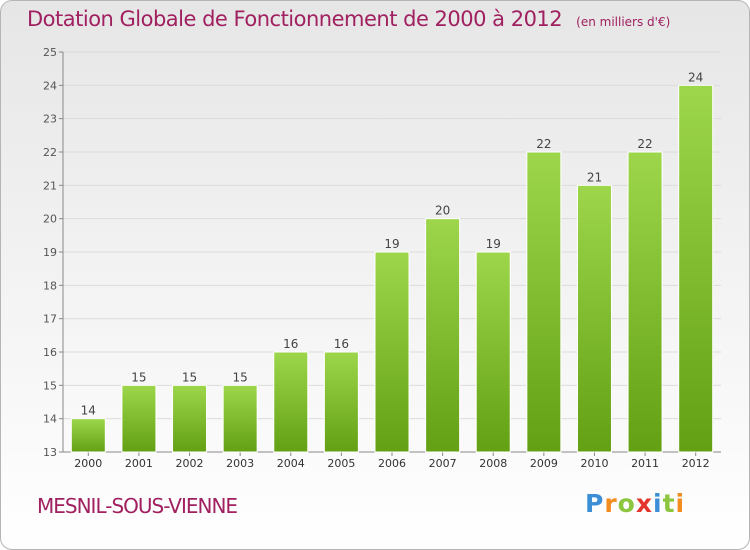 This screenshot has height=550, width=750. Describe the element at coordinates (645, 463) in the screenshot. I see `x-tick-label: 2011` at that location.